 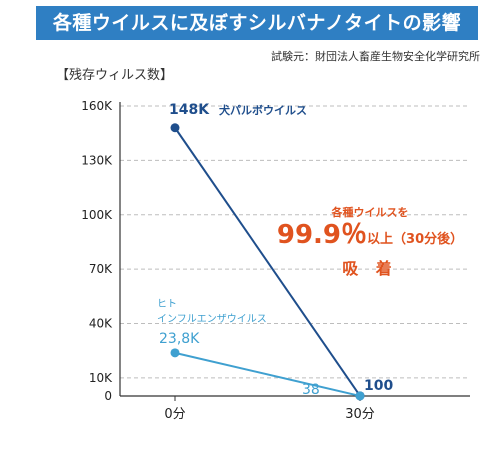 I want to click on x-tick-label: 30分, so click(x=360, y=414).